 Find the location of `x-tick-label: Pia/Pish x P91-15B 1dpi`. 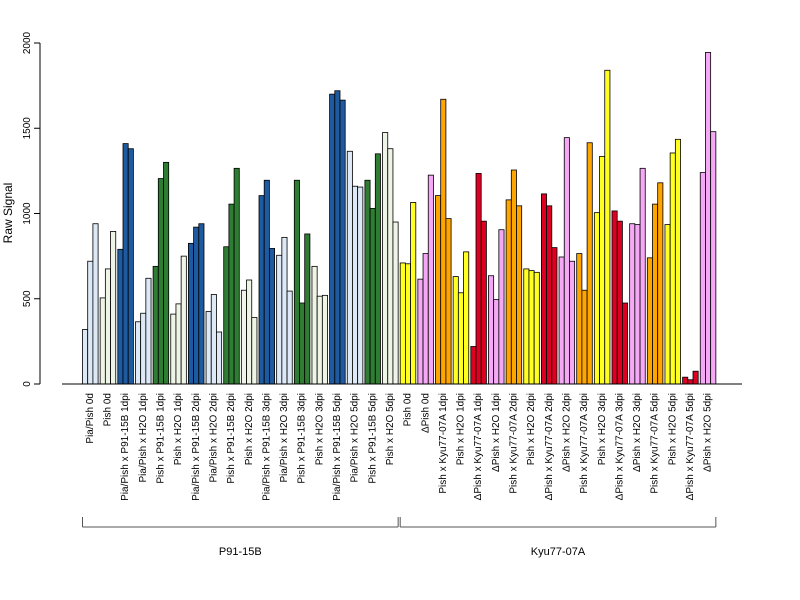

x-tick-label: Pia/Pish x P91-15B 1dpi is located at coordinates (125, 447).